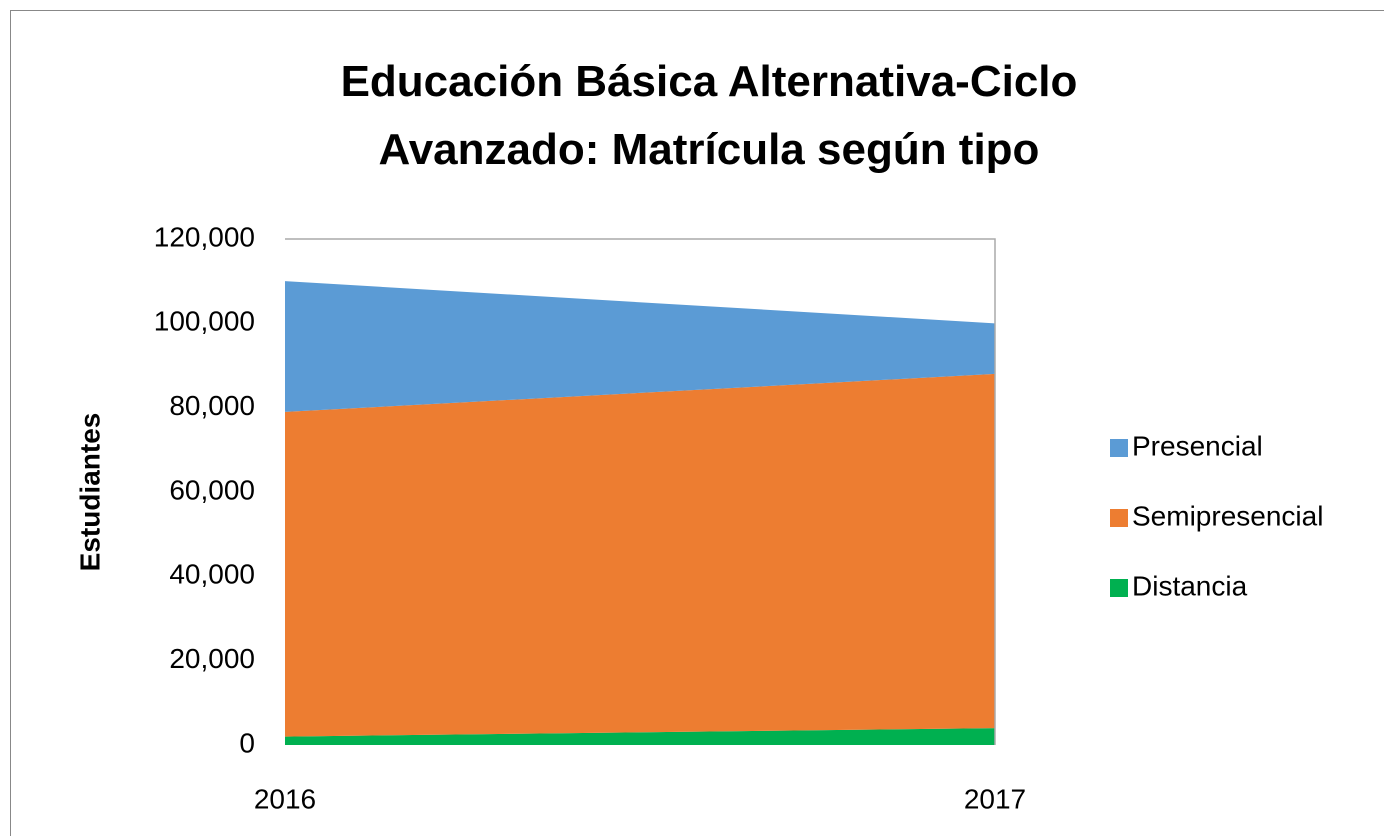 The image size is (1384, 836). What do you see at coordinates (204, 236) in the screenshot?
I see `y-tick-label: 120,000` at bounding box center [204, 236].